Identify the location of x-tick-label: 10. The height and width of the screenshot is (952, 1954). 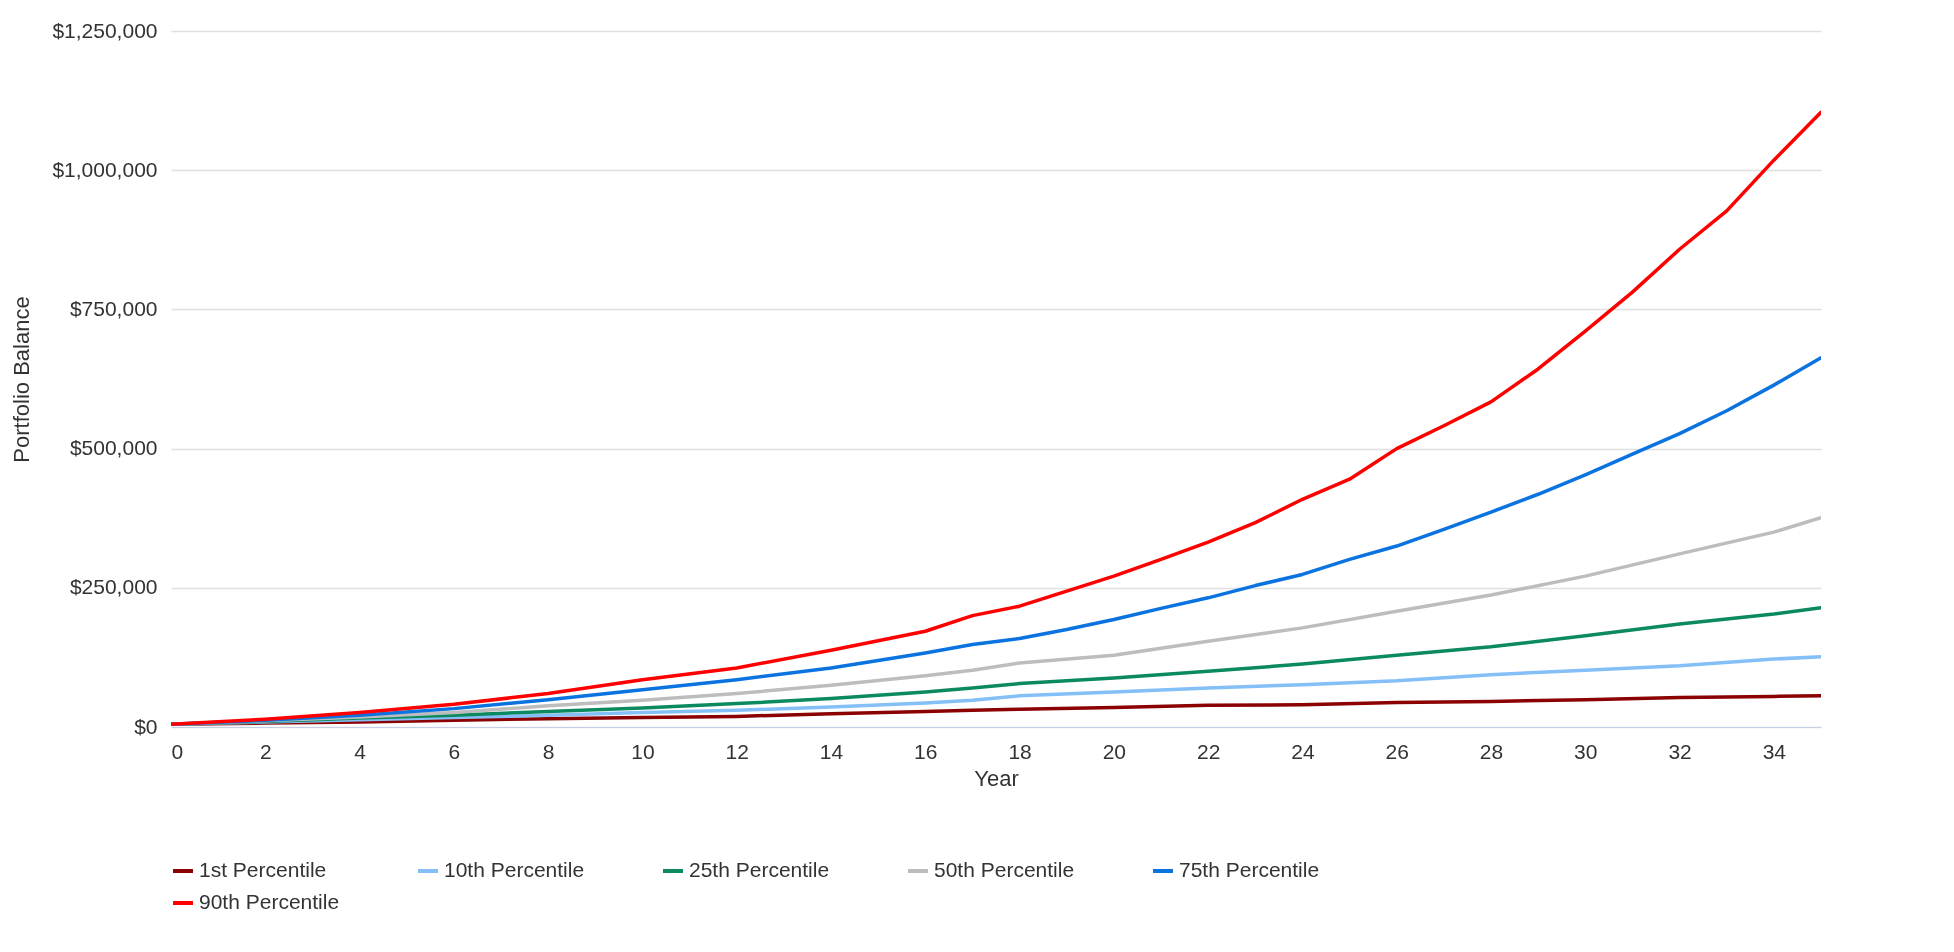
(643, 751).